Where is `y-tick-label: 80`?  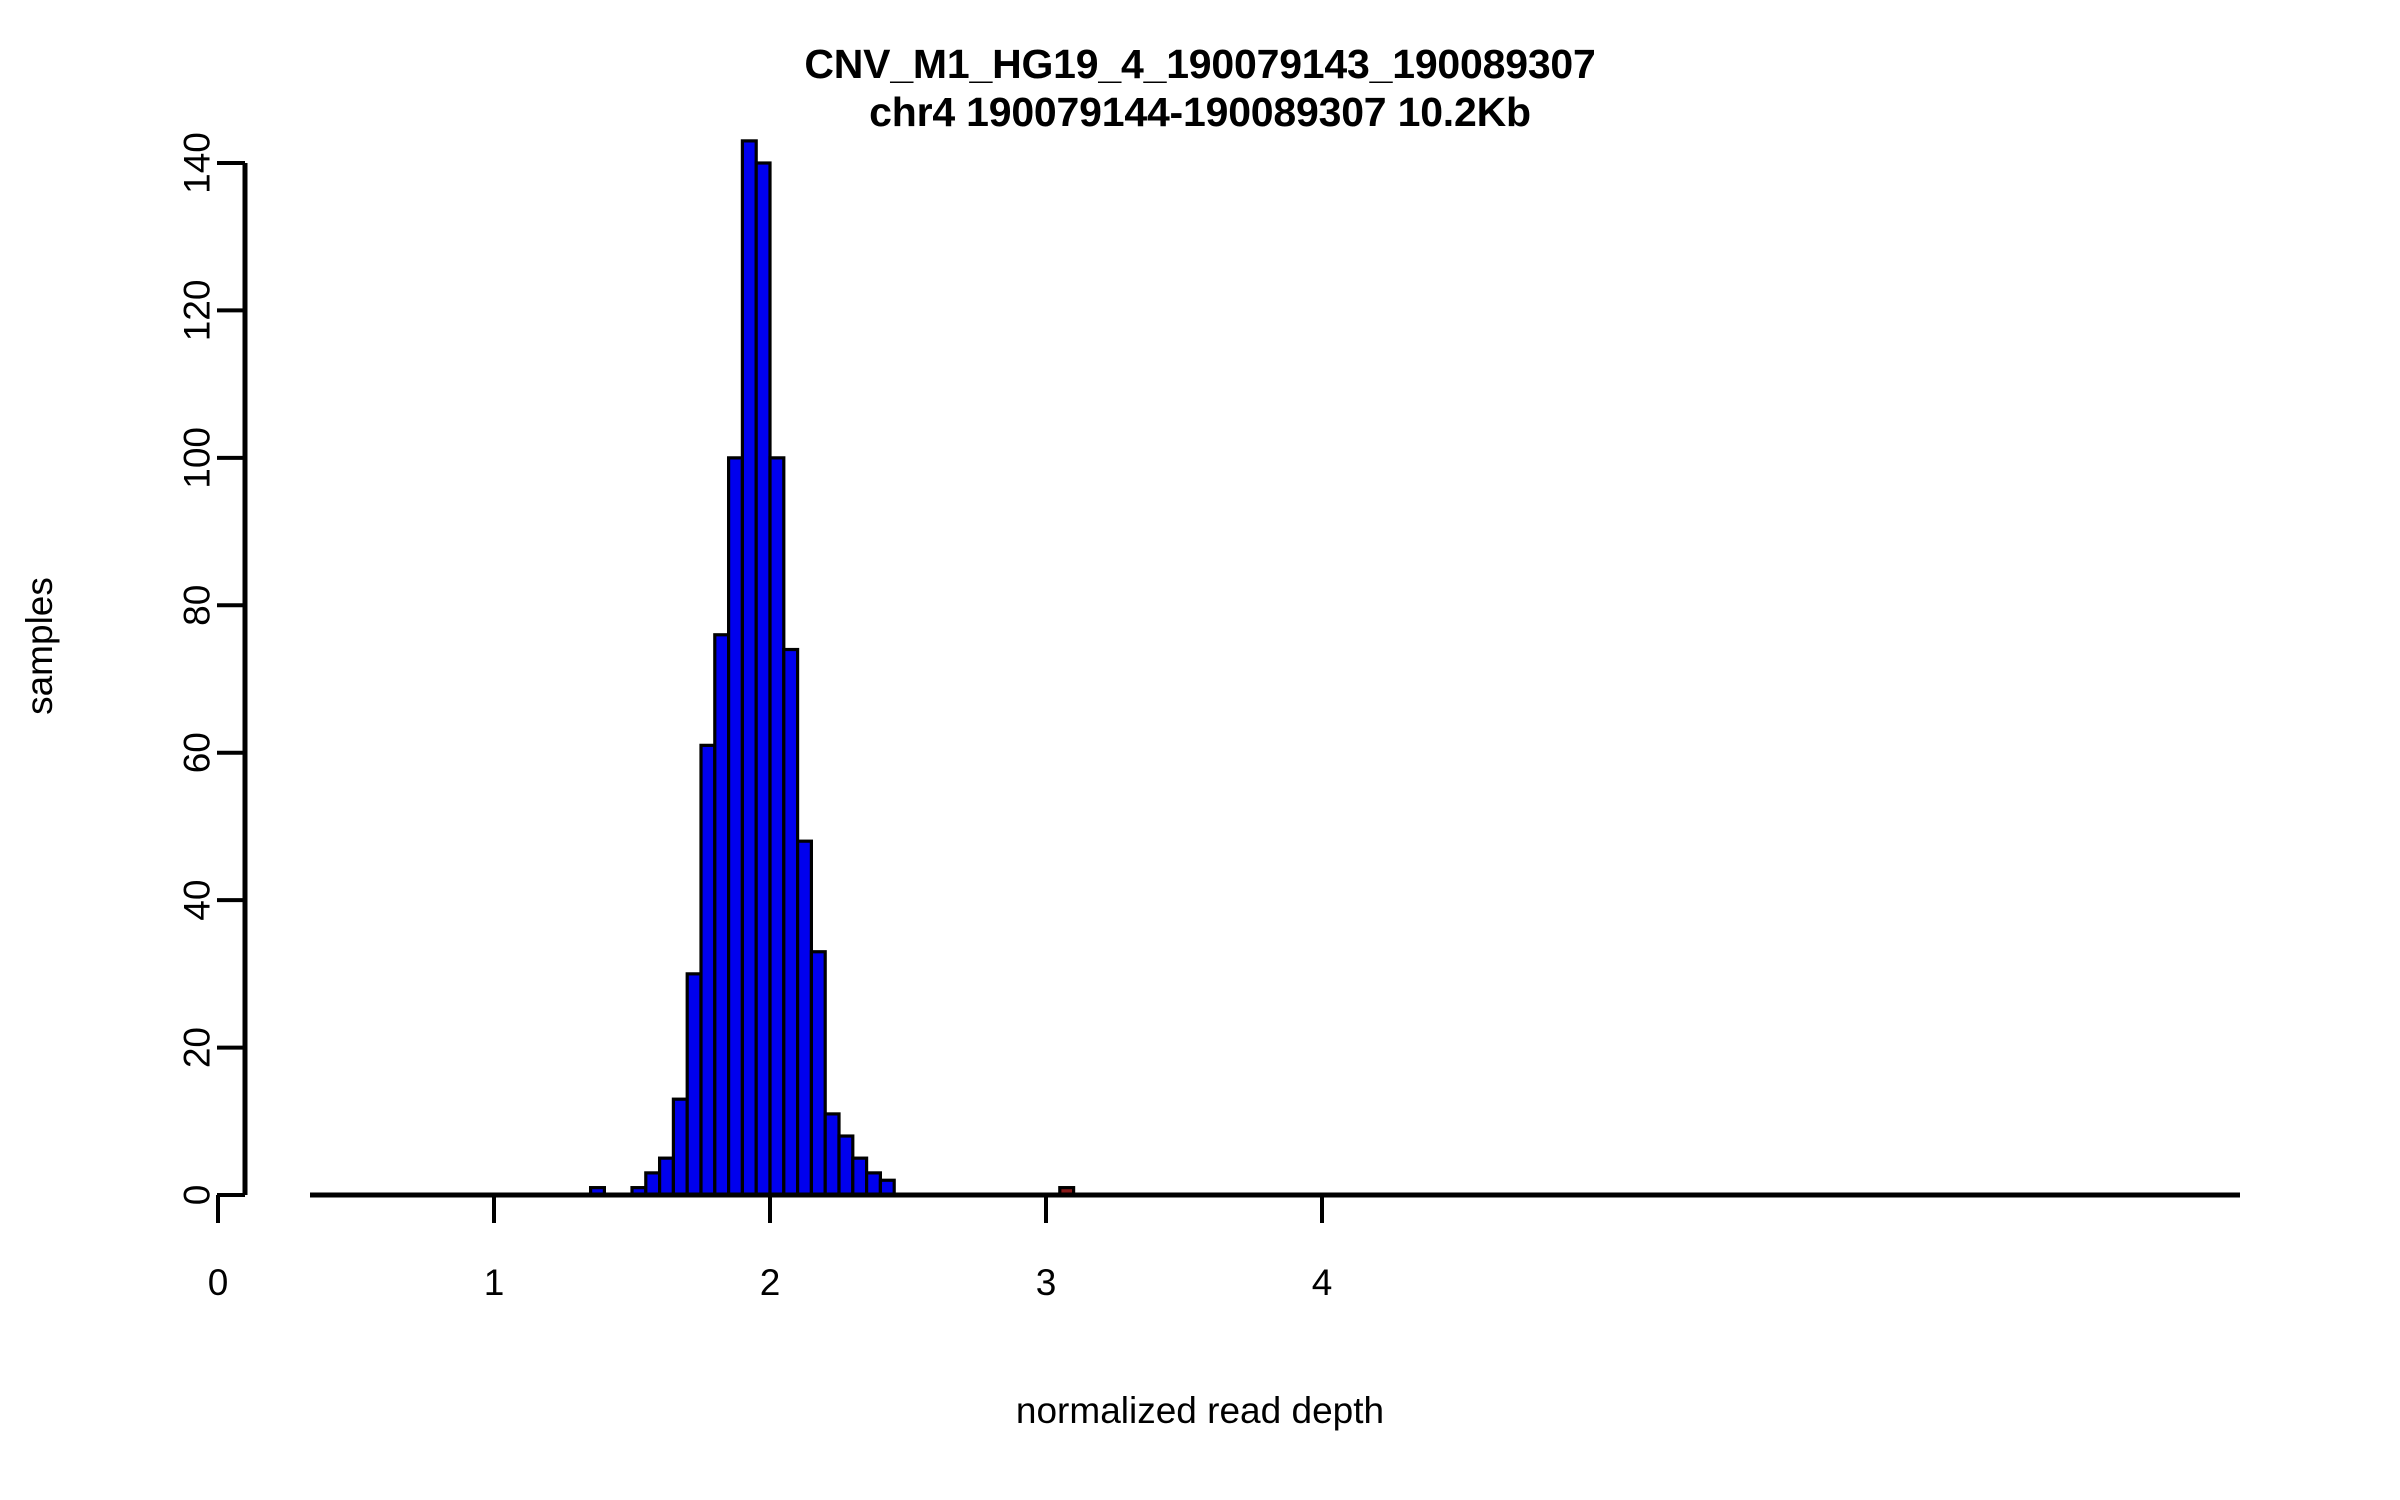 y-tick-label: 80 is located at coordinates (197, 605).